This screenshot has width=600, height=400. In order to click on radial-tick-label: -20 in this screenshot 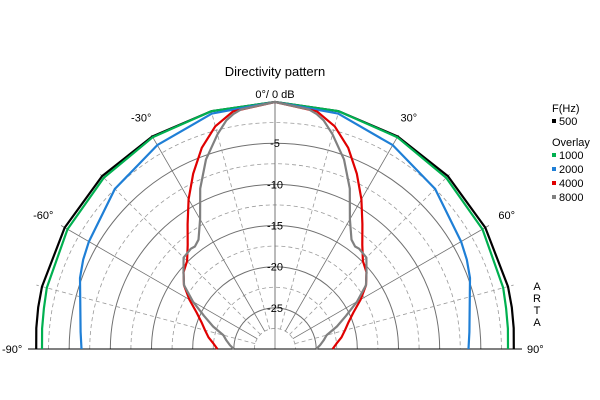, I will do `click(275, 268)`.